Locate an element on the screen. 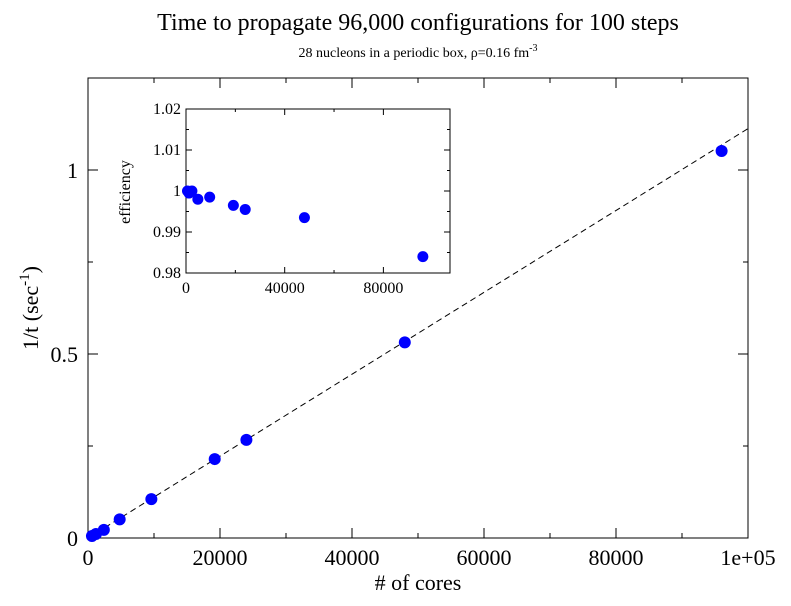 This screenshot has width=791, height=606. x-tick-label: 60000 is located at coordinates (484, 557).